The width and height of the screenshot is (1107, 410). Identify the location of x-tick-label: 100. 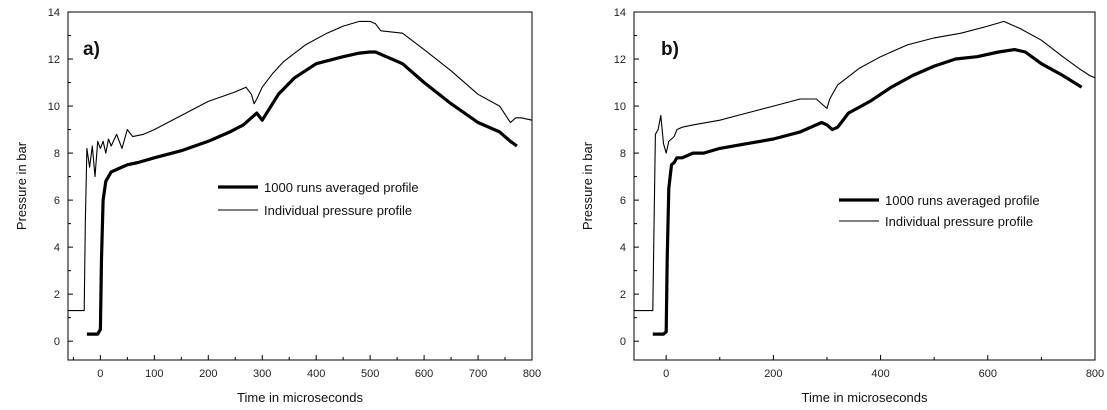
(154, 374).